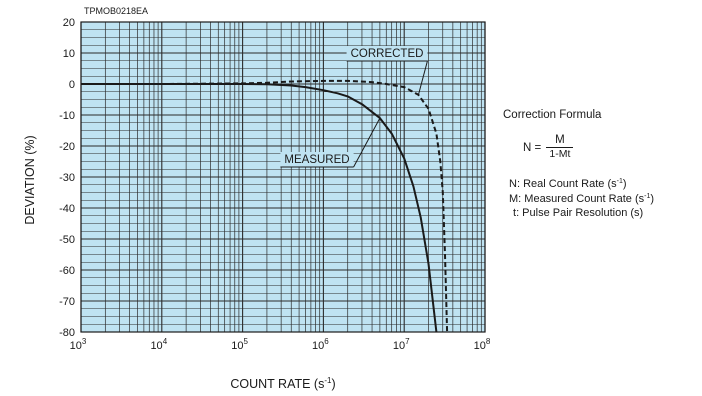 This screenshot has width=702, height=396. What do you see at coordinates (552, 115) in the screenshot?
I see `formula-title: Correction Formula` at bounding box center [552, 115].